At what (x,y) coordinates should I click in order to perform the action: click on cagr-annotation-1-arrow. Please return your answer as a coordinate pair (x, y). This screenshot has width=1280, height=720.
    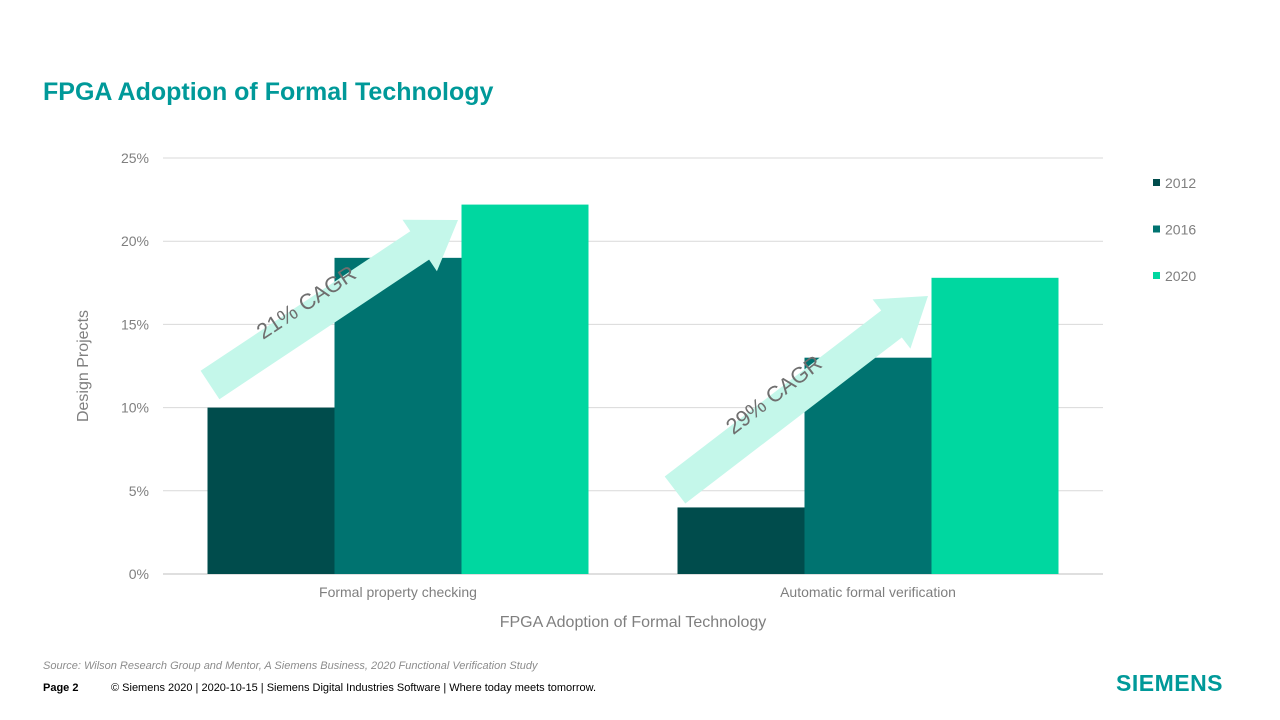
    Looking at the image, I should click on (329, 309).